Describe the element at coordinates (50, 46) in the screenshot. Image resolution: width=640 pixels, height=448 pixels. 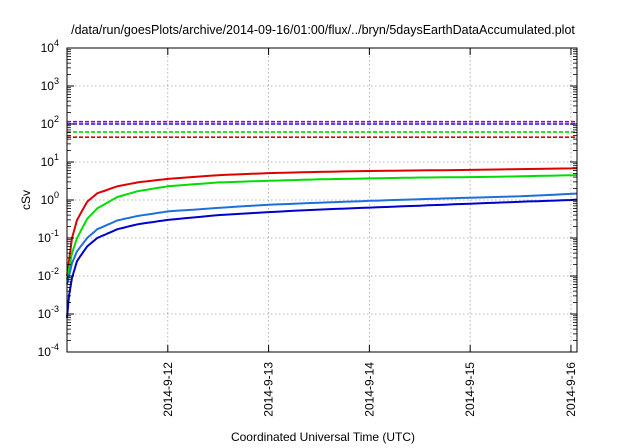
I see `y-tick-label: 10⁴` at that location.